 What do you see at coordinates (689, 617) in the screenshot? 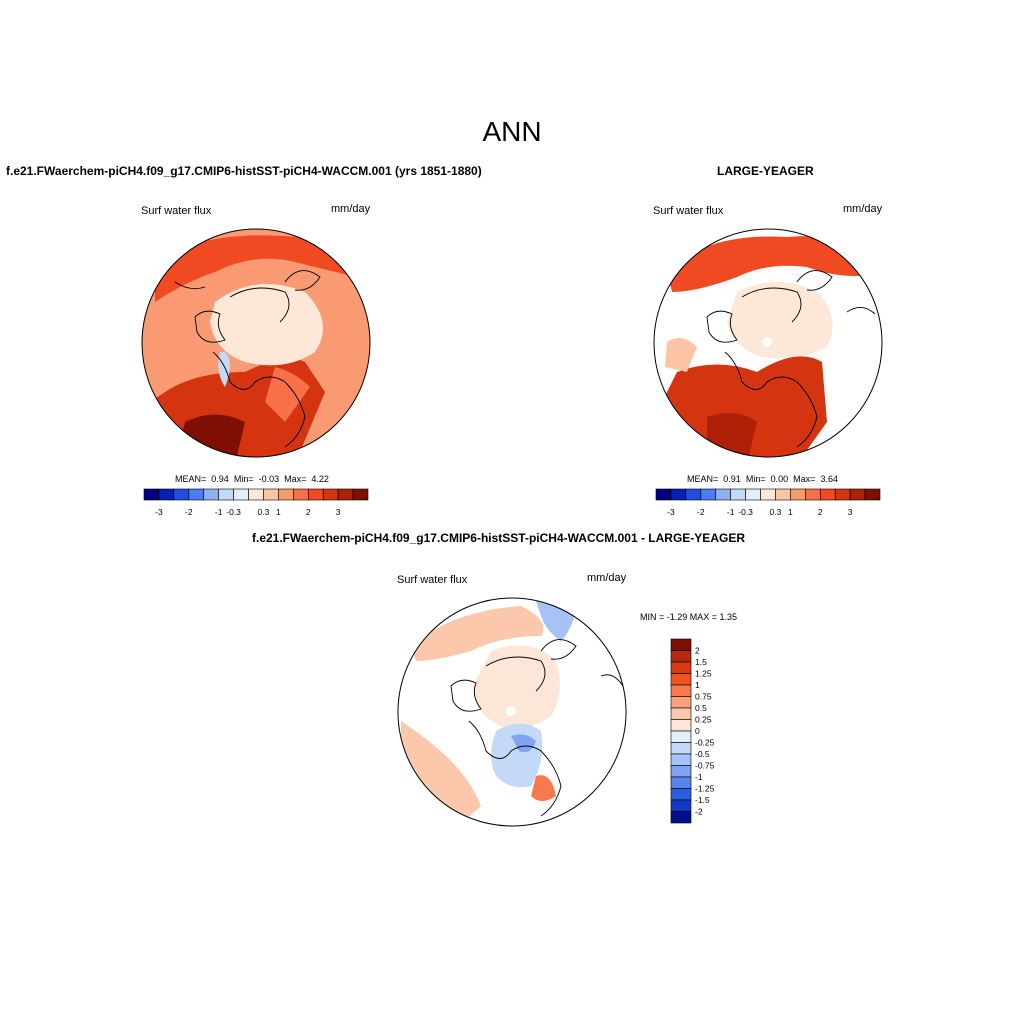
I see `diff-minmax: MIN = -1.29 MAX = 1.35` at bounding box center [689, 617].